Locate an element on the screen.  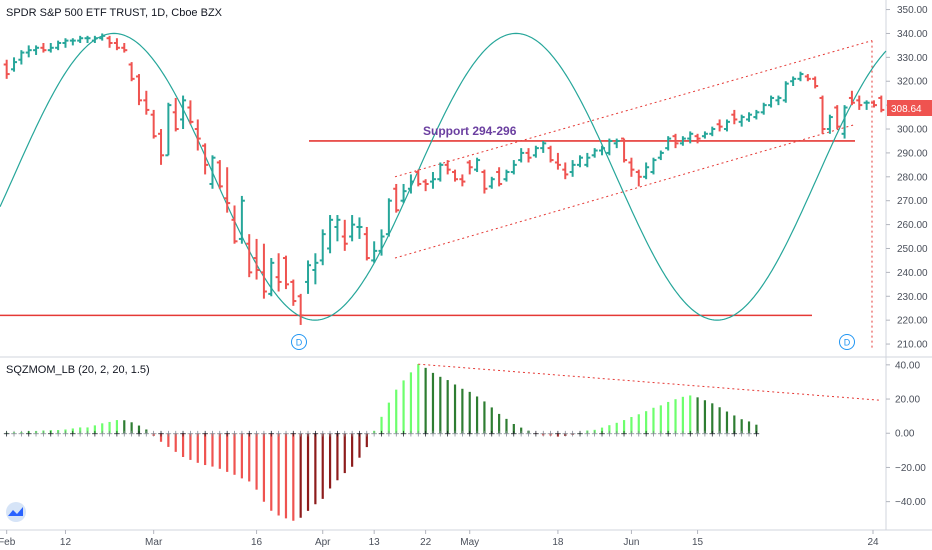
tradingview-logo is located at coordinates (16, 512).